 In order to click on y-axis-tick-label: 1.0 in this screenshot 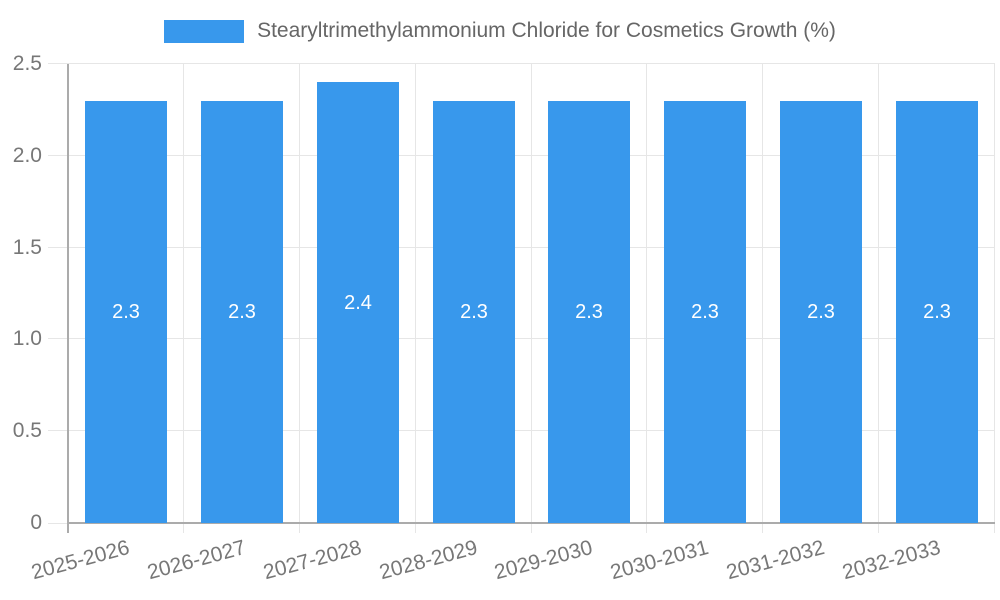, I will do `click(27, 338)`.